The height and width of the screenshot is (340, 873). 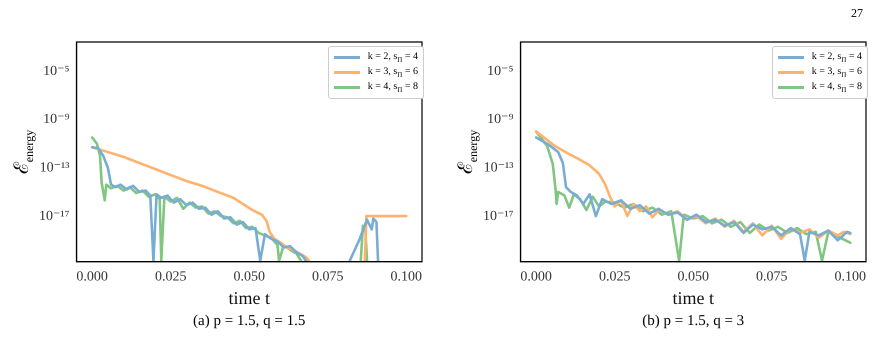 I want to click on text: (b) p = 1.5, q = 3, so click(x=693, y=321).